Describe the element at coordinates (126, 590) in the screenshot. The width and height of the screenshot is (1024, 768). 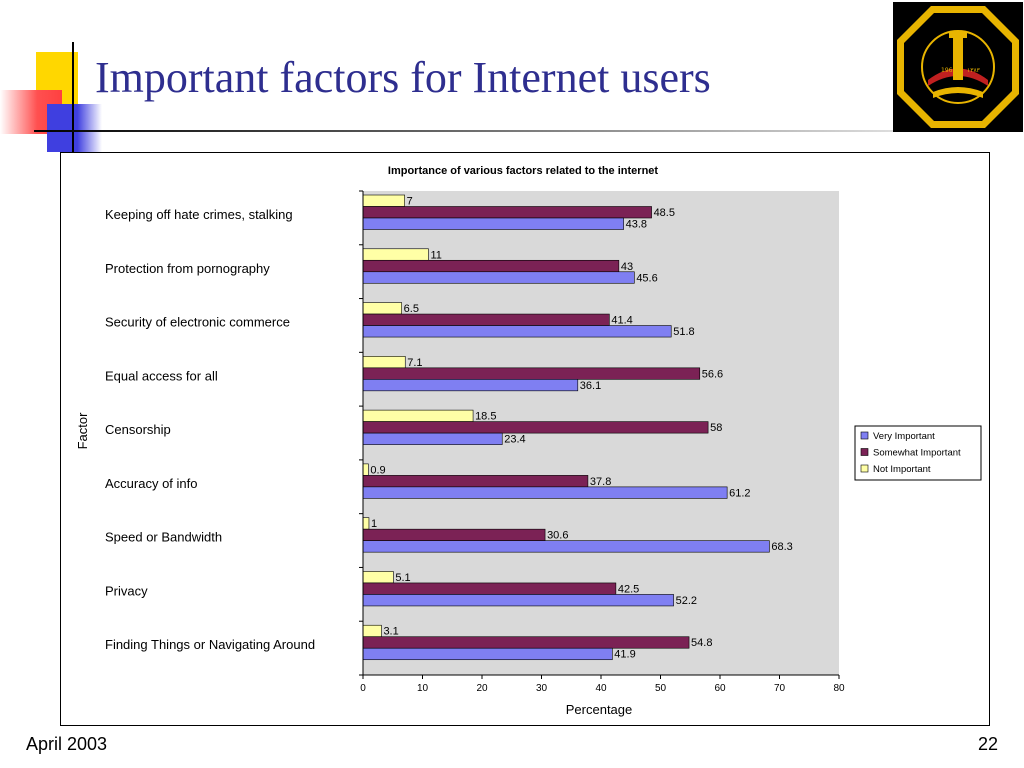
I see `category-label: Privacy` at that location.